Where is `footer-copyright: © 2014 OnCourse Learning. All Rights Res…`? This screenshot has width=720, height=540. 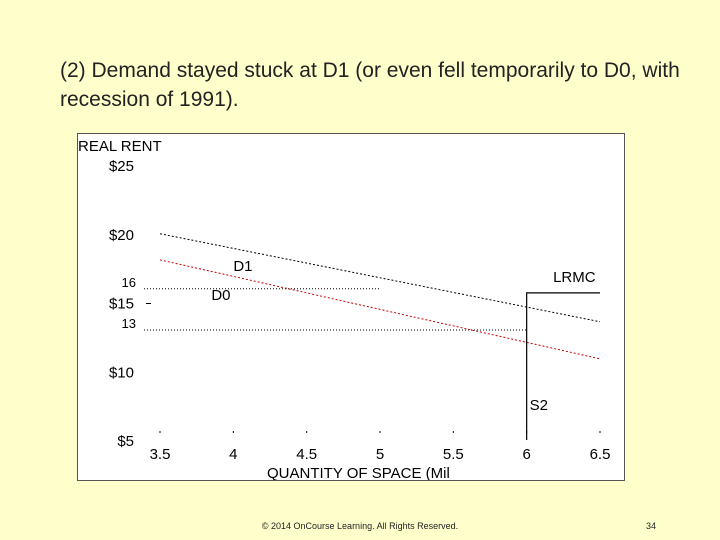
footer-copyright: © 2014 OnCourse Learning. All Rights Res… is located at coordinates (360, 526).